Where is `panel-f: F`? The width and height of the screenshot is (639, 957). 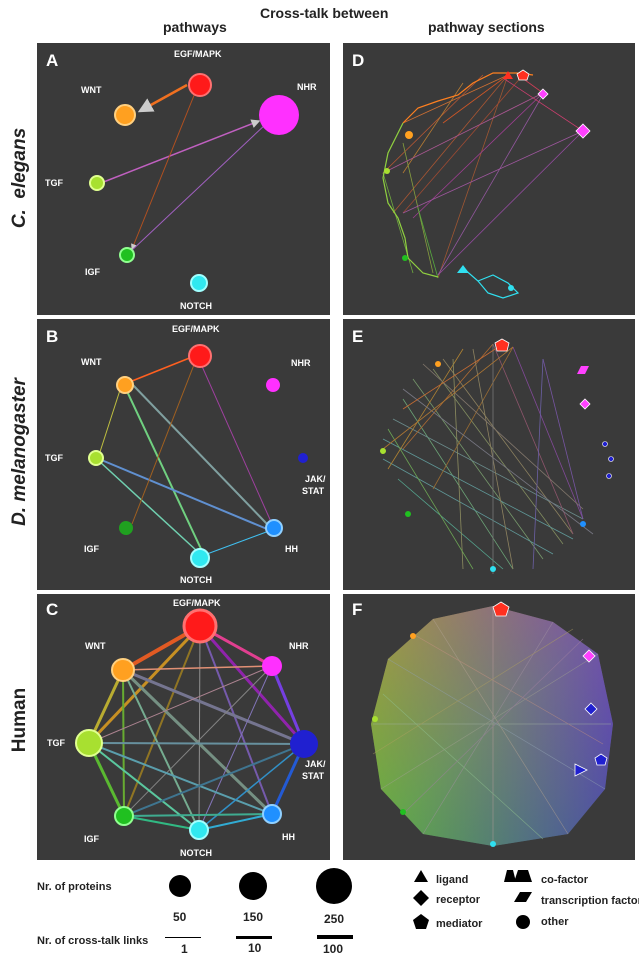
panel-f: F is located at coordinates (489, 727).